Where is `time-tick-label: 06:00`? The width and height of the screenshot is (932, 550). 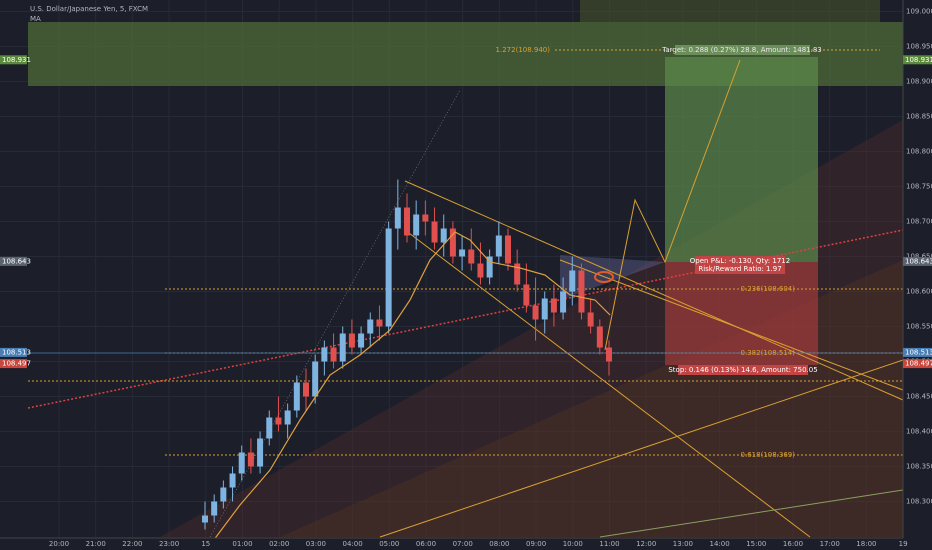 time-tick-label: 06:00 is located at coordinates (426, 544).